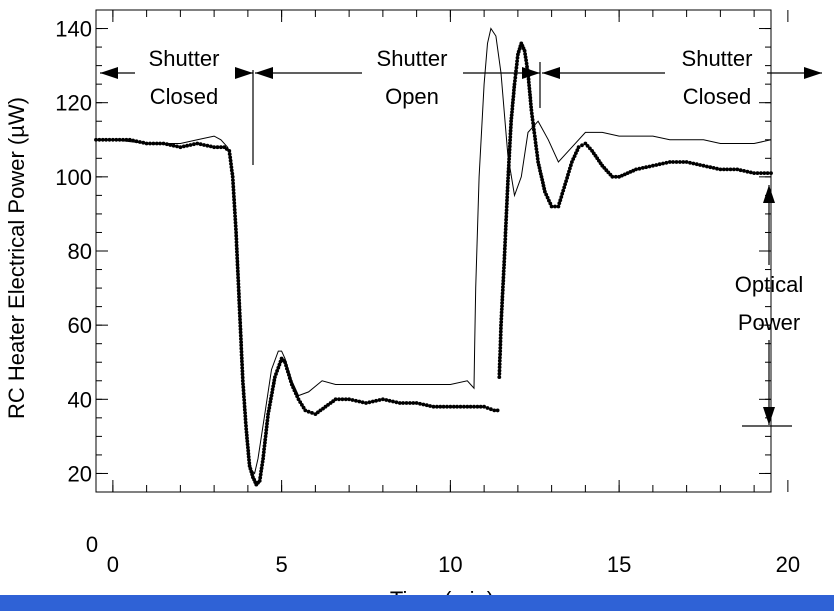  What do you see at coordinates (184, 96) in the screenshot?
I see `annotation-shutter-closed-1-line2: Closed` at bounding box center [184, 96].